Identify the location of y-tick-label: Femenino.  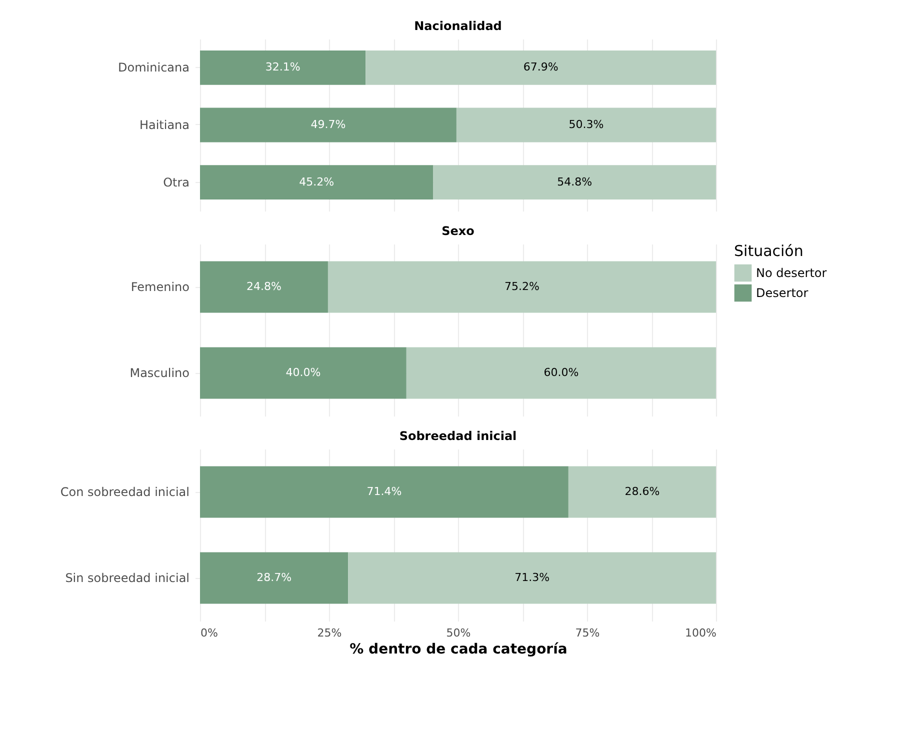
(160, 287).